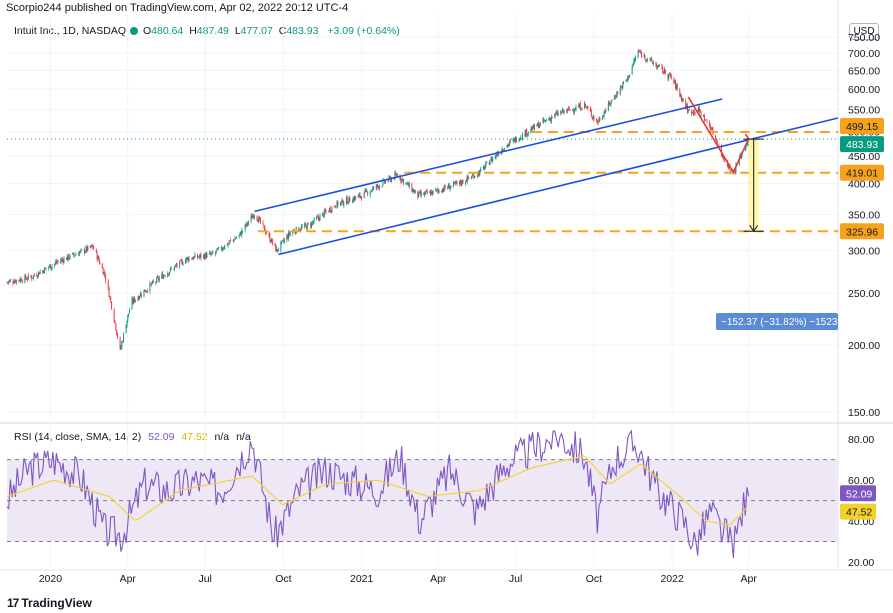 This screenshot has height=613, width=893. Describe the element at coordinates (864, 110) in the screenshot. I see `y-tick-label: 550.00` at that location.